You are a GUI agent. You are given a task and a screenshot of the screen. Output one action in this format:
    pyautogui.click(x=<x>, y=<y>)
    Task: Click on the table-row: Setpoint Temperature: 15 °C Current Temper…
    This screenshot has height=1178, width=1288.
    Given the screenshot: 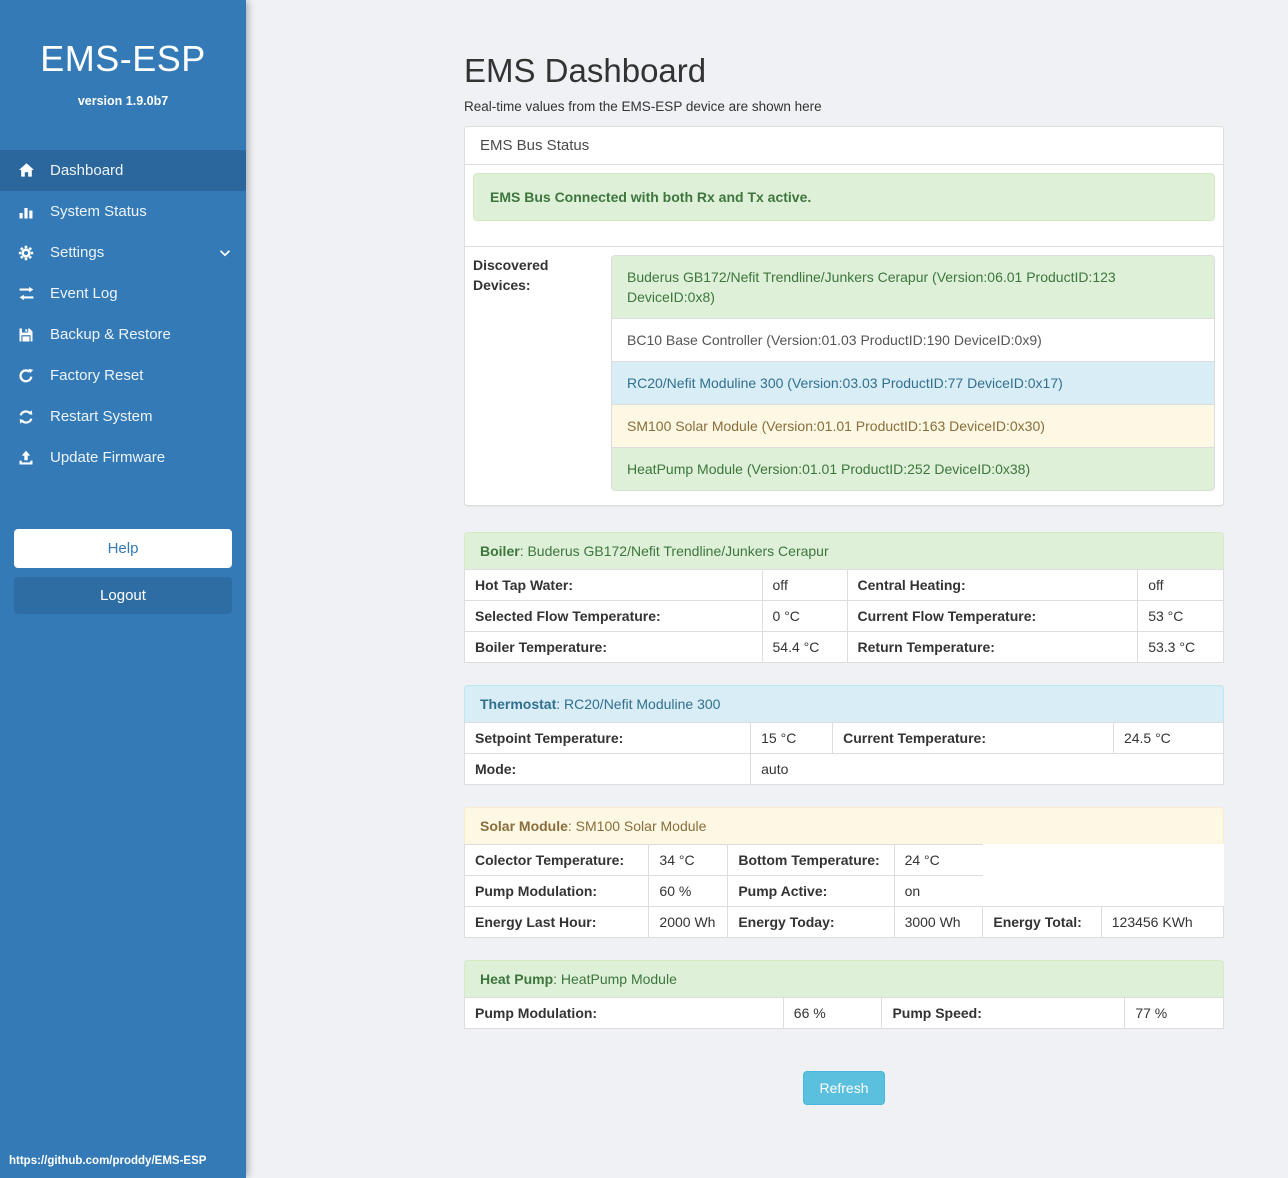 What is the action you would take?
    pyautogui.click(x=844, y=738)
    